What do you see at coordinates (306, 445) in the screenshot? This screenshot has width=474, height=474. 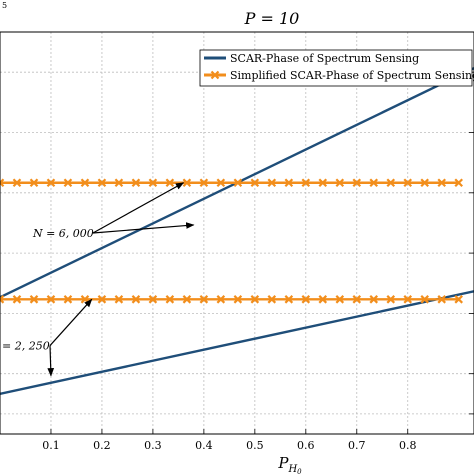 I see `x-tick-label: 0.6` at bounding box center [306, 445].